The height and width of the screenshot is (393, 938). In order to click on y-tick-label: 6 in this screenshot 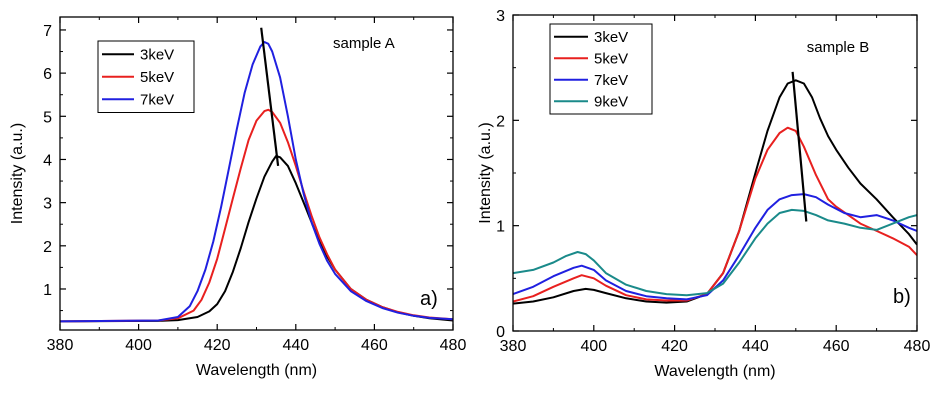, I will do `click(47, 74)`.